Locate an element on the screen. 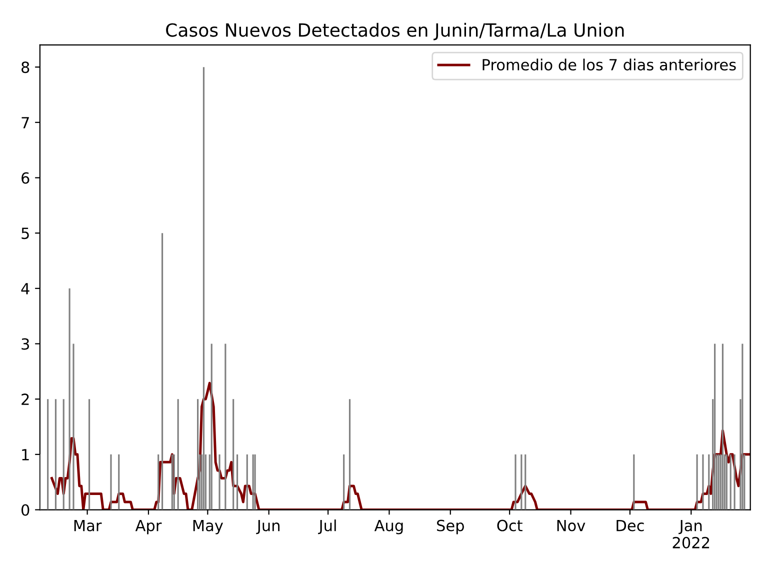  x-tick-label: Mar is located at coordinates (88, 526).